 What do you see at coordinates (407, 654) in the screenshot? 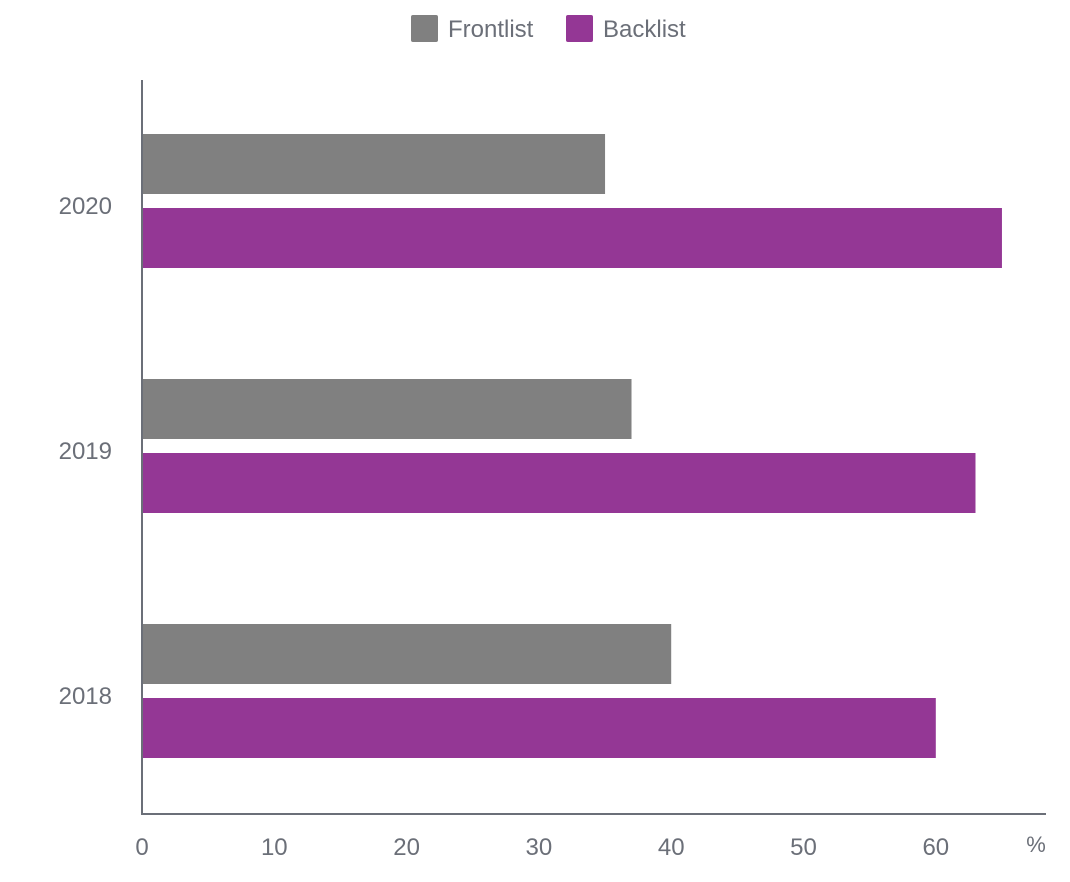
I see `bar-frontlist-2018` at bounding box center [407, 654].